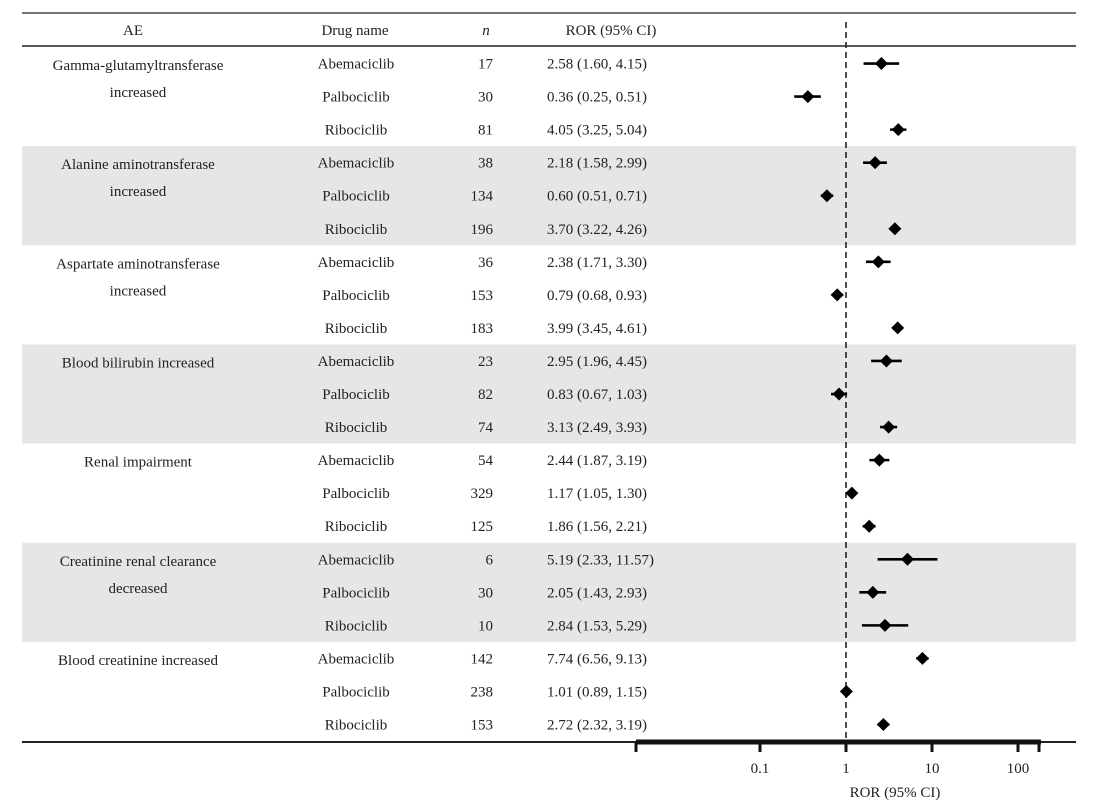 Image resolution: width=1094 pixels, height=803 pixels. What do you see at coordinates (597, 131) in the screenshot?
I see `ror-ci-cell: 4.05 (3.25, 5.04)` at bounding box center [597, 131].